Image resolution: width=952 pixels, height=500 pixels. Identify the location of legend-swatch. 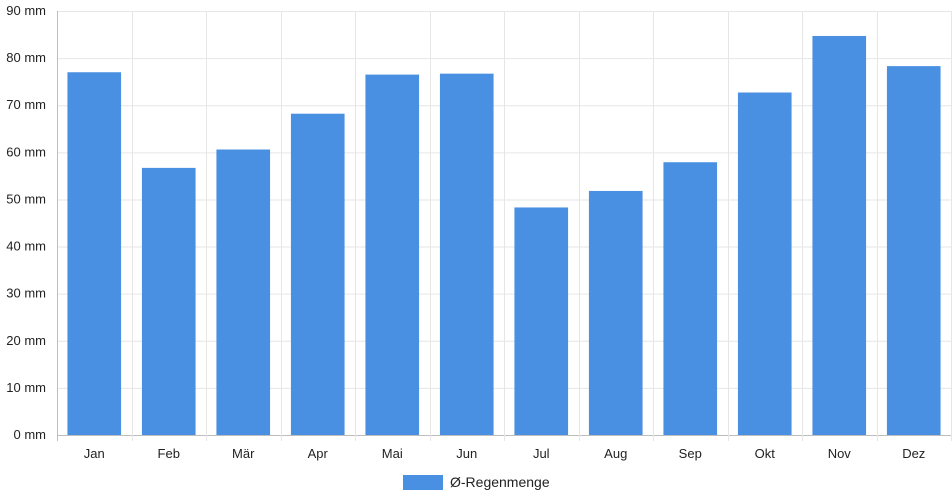
(423, 482).